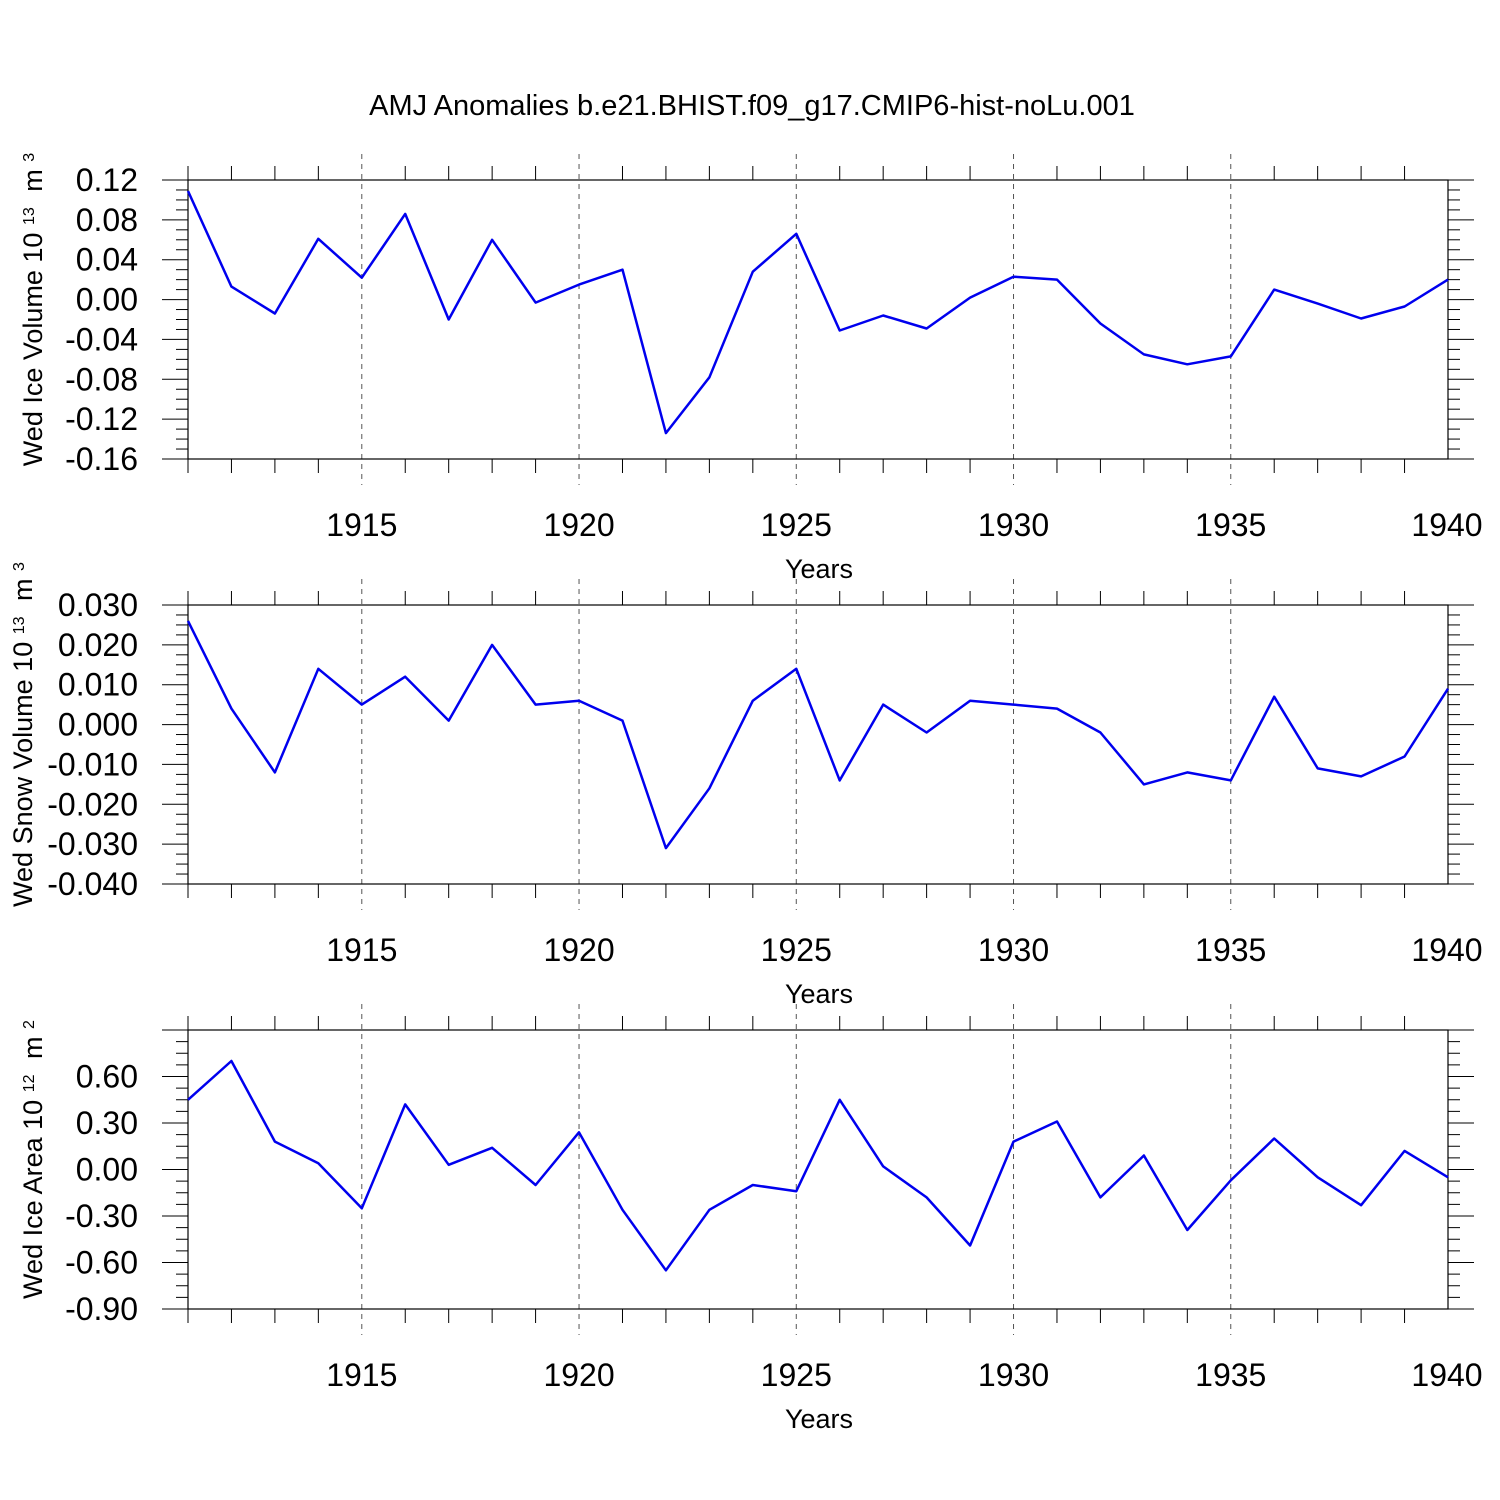 This screenshot has width=1500, height=1500. Describe the element at coordinates (33, 350) in the screenshot. I see `ylabel-main: Wed Ice Volume 10` at that location.